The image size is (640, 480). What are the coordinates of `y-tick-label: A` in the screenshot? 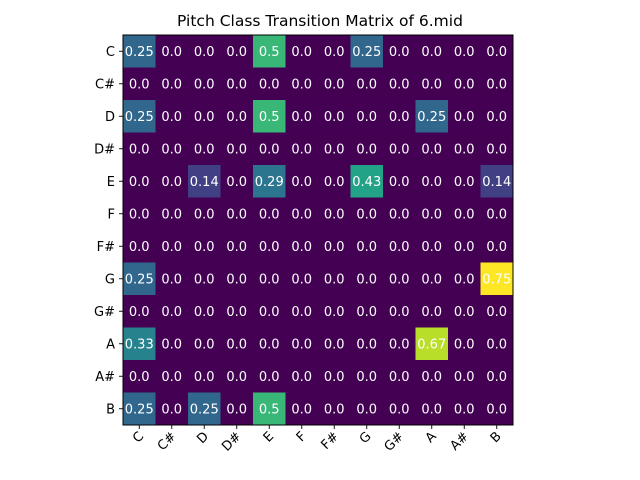 It's located at (110, 344).